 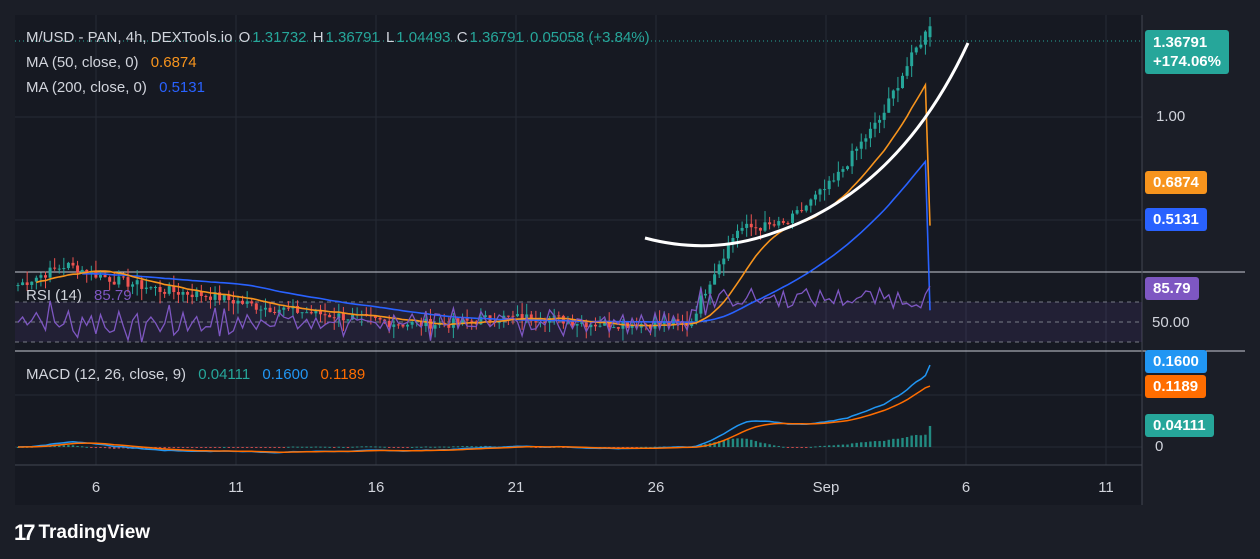 I want to click on ma200-legend: MA (200, close, 0) 0.5131, so click(x=116, y=87).